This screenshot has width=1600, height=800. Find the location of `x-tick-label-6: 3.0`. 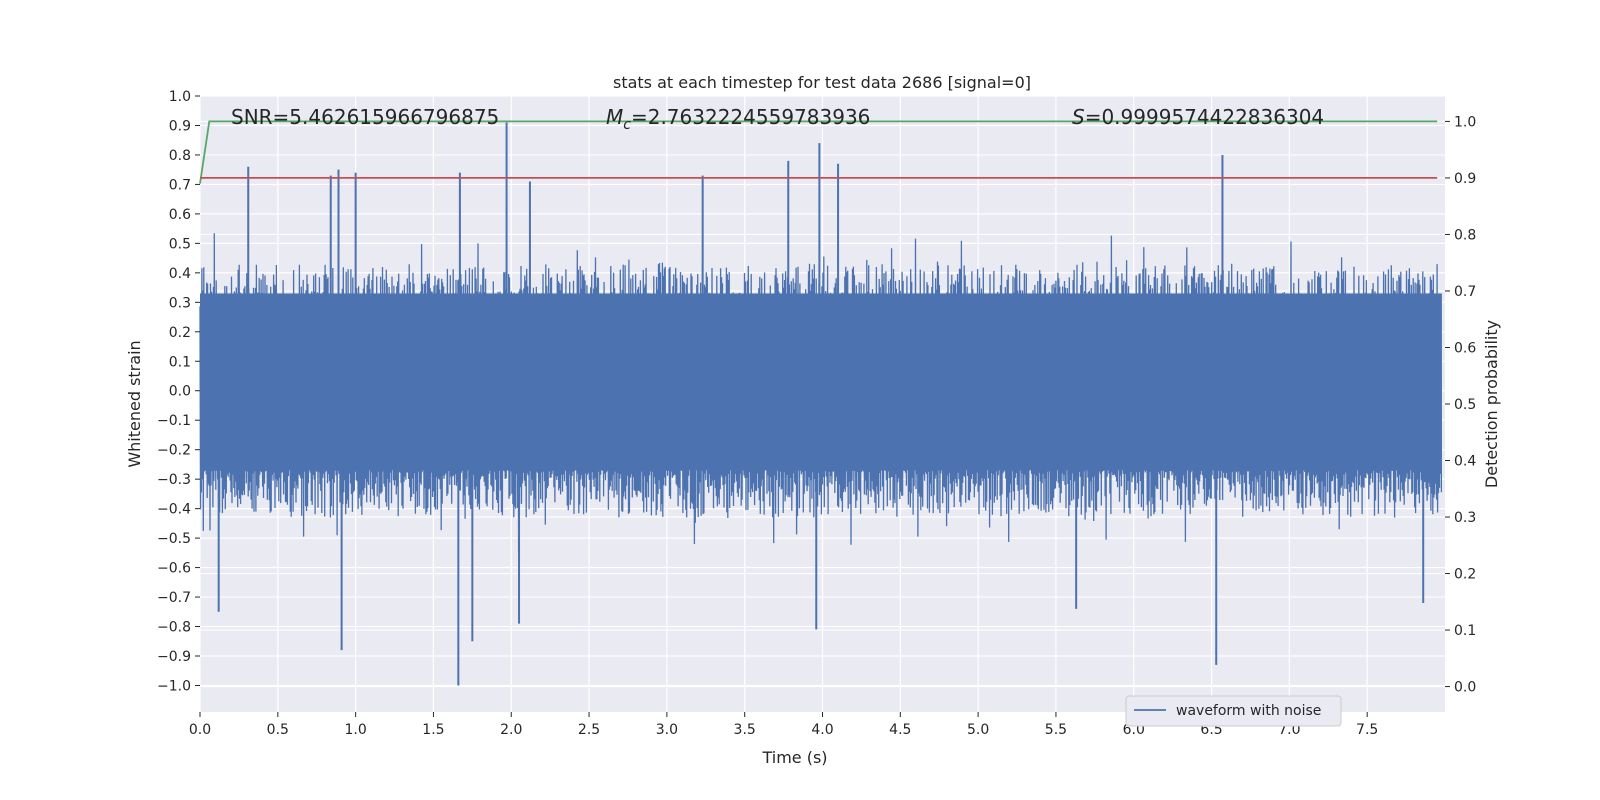

x-tick-label-6: 3.0 is located at coordinates (667, 730).